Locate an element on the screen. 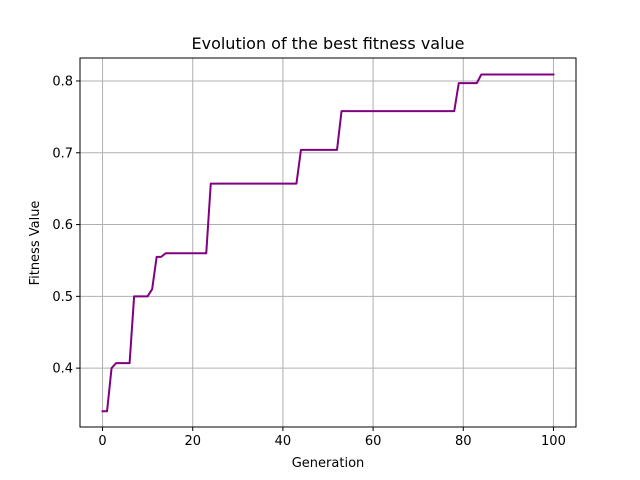  y-axis-label: Fitness Value is located at coordinates (35, 243).